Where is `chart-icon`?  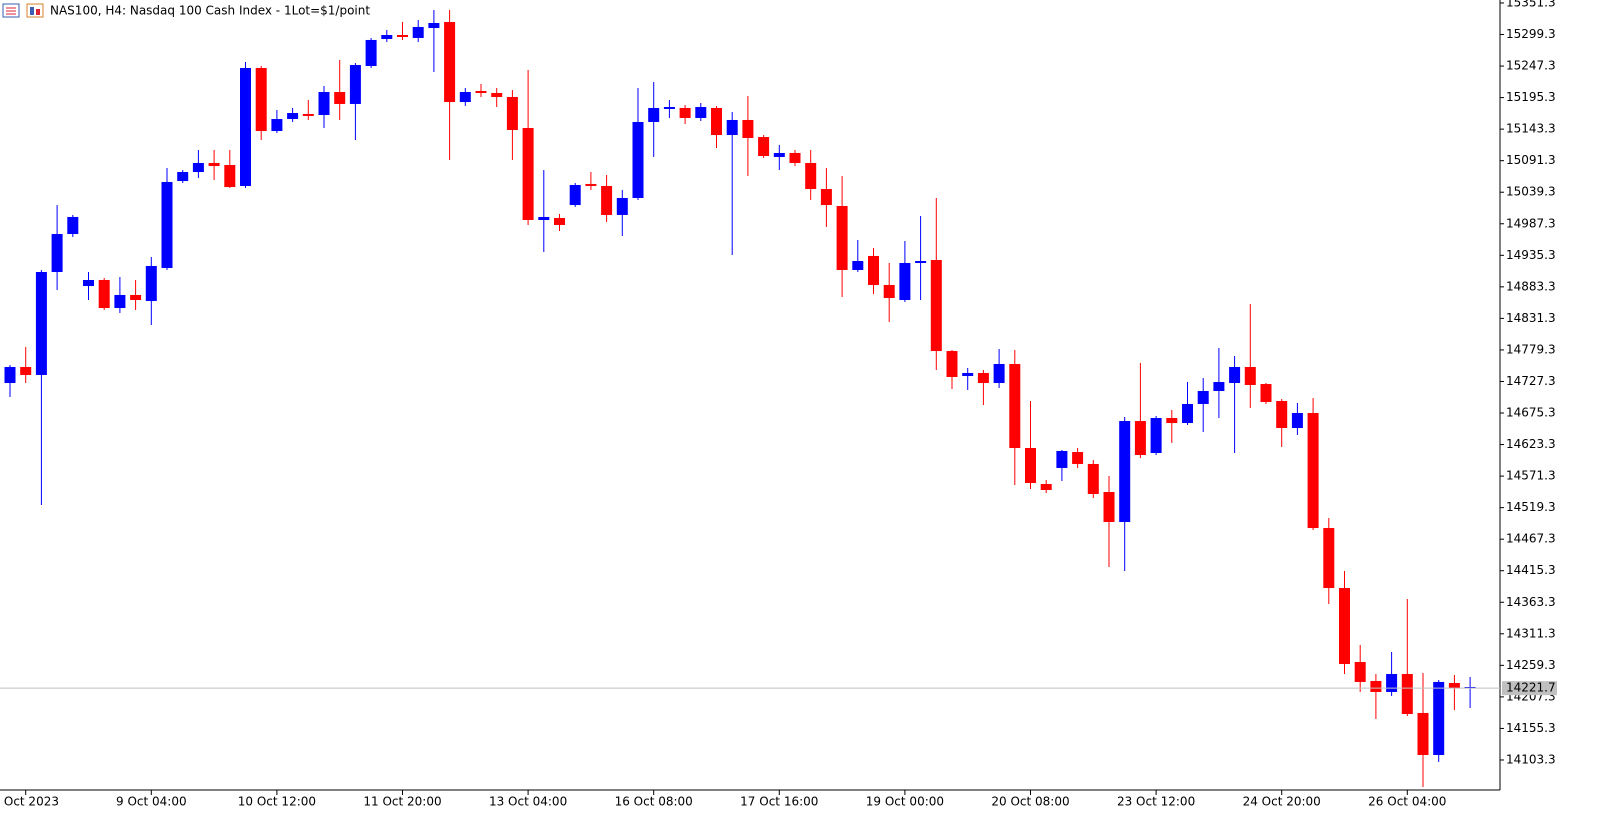
chart-icon is located at coordinates (23, 10).